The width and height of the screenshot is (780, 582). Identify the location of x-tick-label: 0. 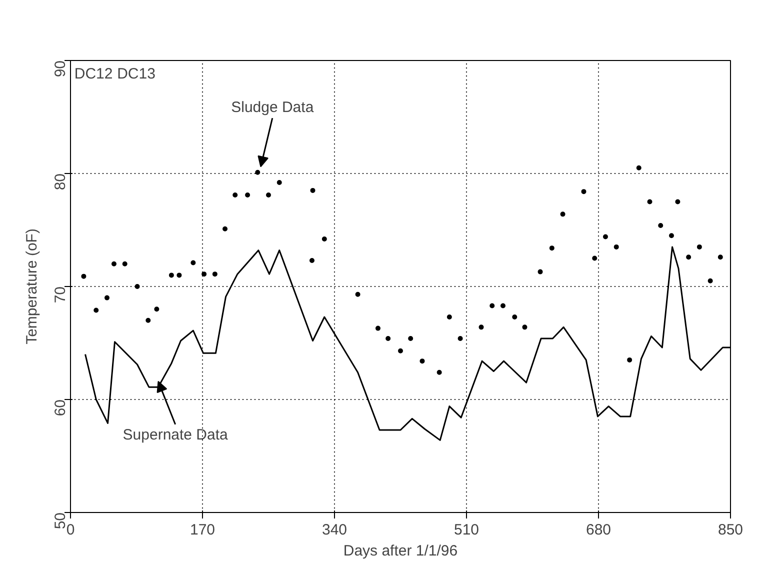
(70, 530).